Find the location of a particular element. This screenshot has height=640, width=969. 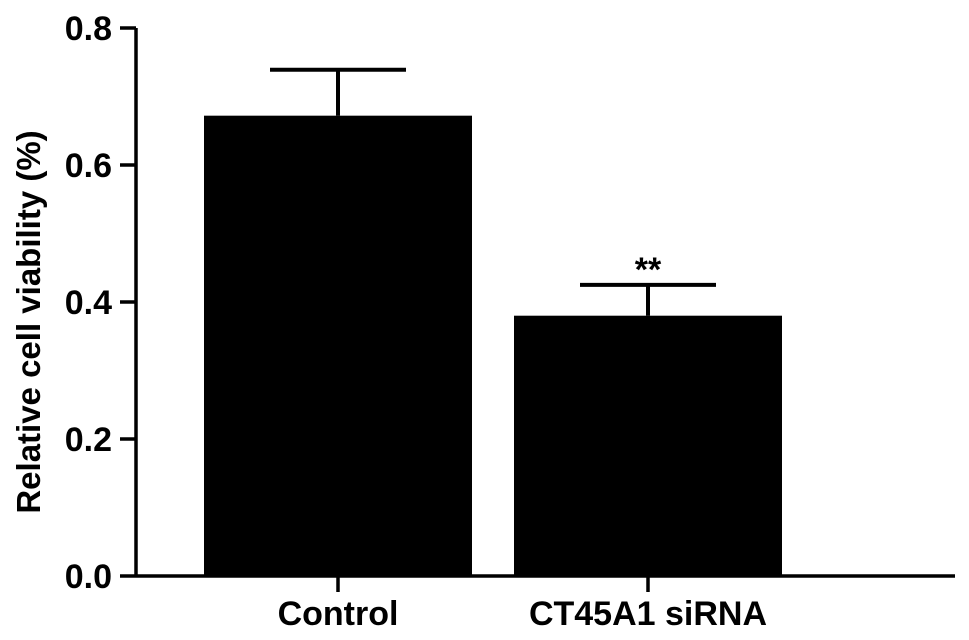

x-tick-label: Control is located at coordinates (338, 614).